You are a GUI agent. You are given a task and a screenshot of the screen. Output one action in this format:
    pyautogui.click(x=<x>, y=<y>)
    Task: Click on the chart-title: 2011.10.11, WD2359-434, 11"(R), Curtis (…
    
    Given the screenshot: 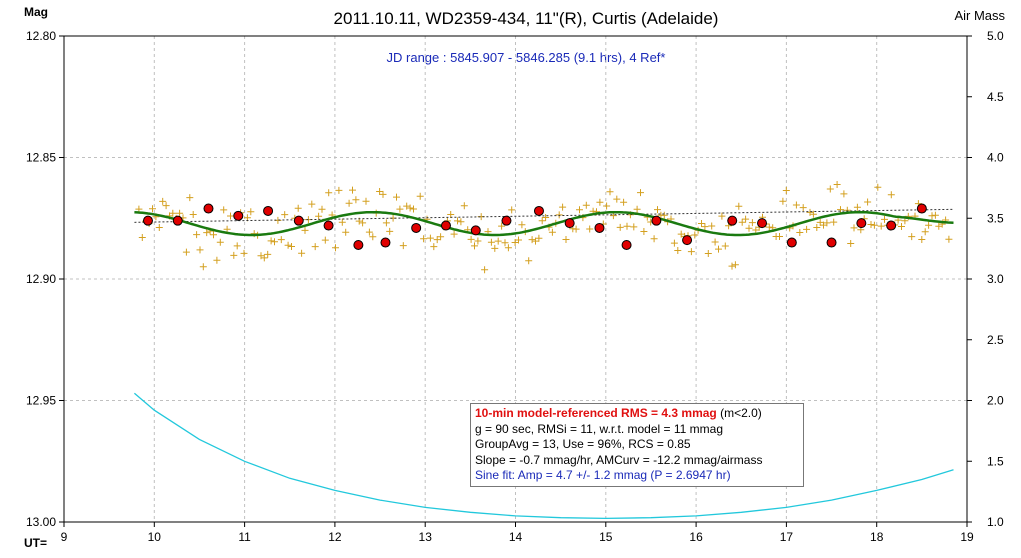 What is the action you would take?
    pyautogui.click(x=526, y=18)
    